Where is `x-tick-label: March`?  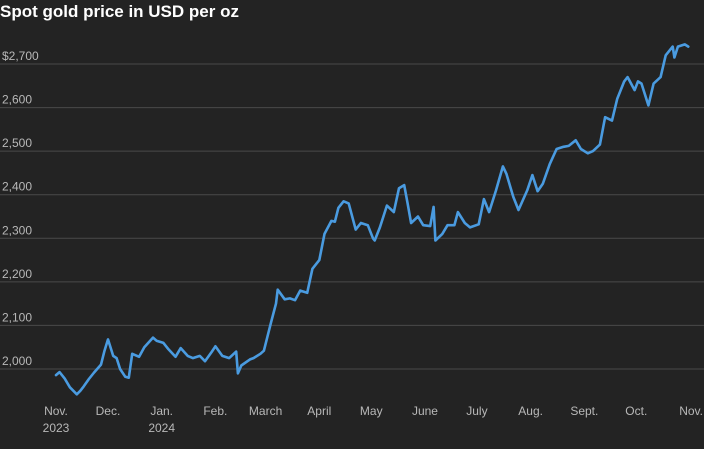 x-tick-label: March is located at coordinates (265, 411).